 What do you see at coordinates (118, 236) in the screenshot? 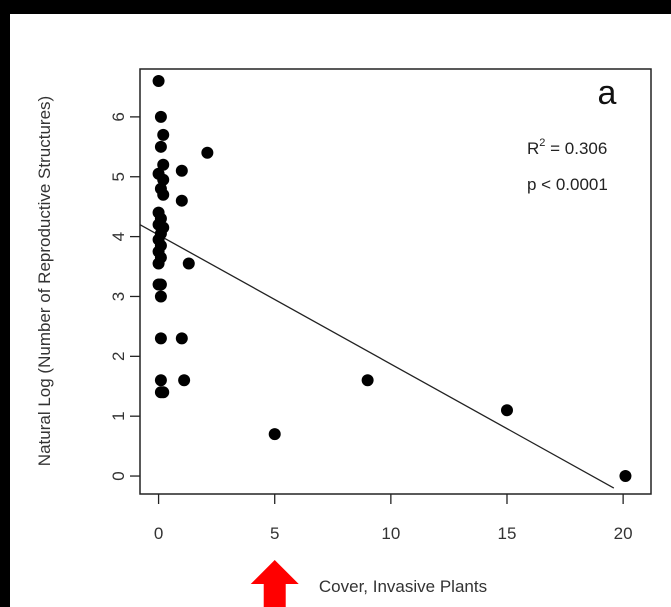
I see `y-tick-label: 4` at bounding box center [118, 236].